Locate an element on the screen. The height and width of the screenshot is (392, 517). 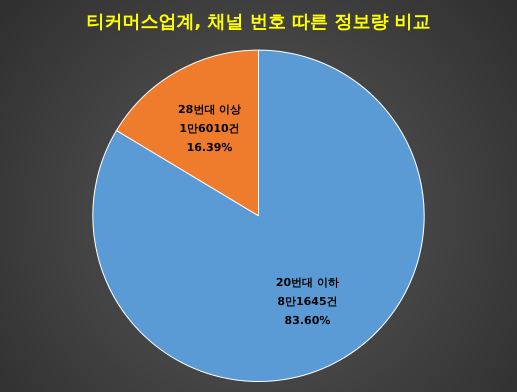
data-label: 83.60% is located at coordinates (307, 321).